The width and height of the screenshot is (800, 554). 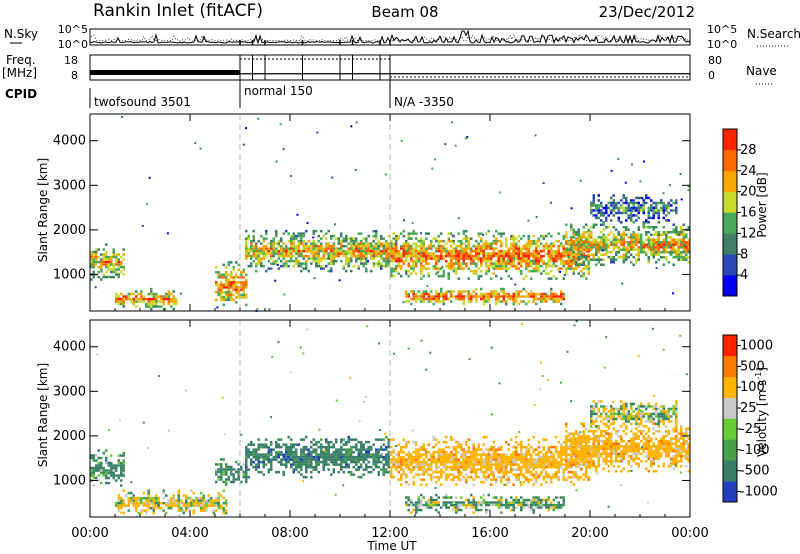 I want to click on nave-tick-top: 80, so click(x=715, y=60).